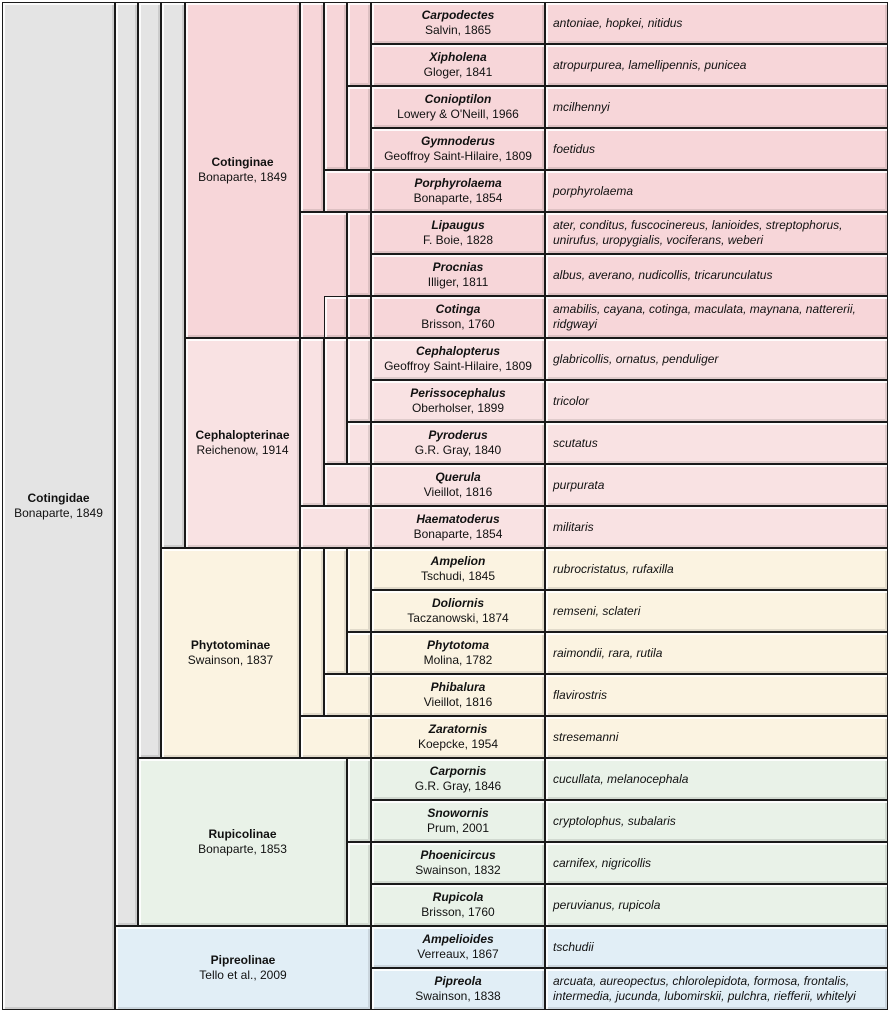 This screenshot has width=890, height=1014. I want to click on genus-label: Procnias Illiger, 1811, so click(458, 275).